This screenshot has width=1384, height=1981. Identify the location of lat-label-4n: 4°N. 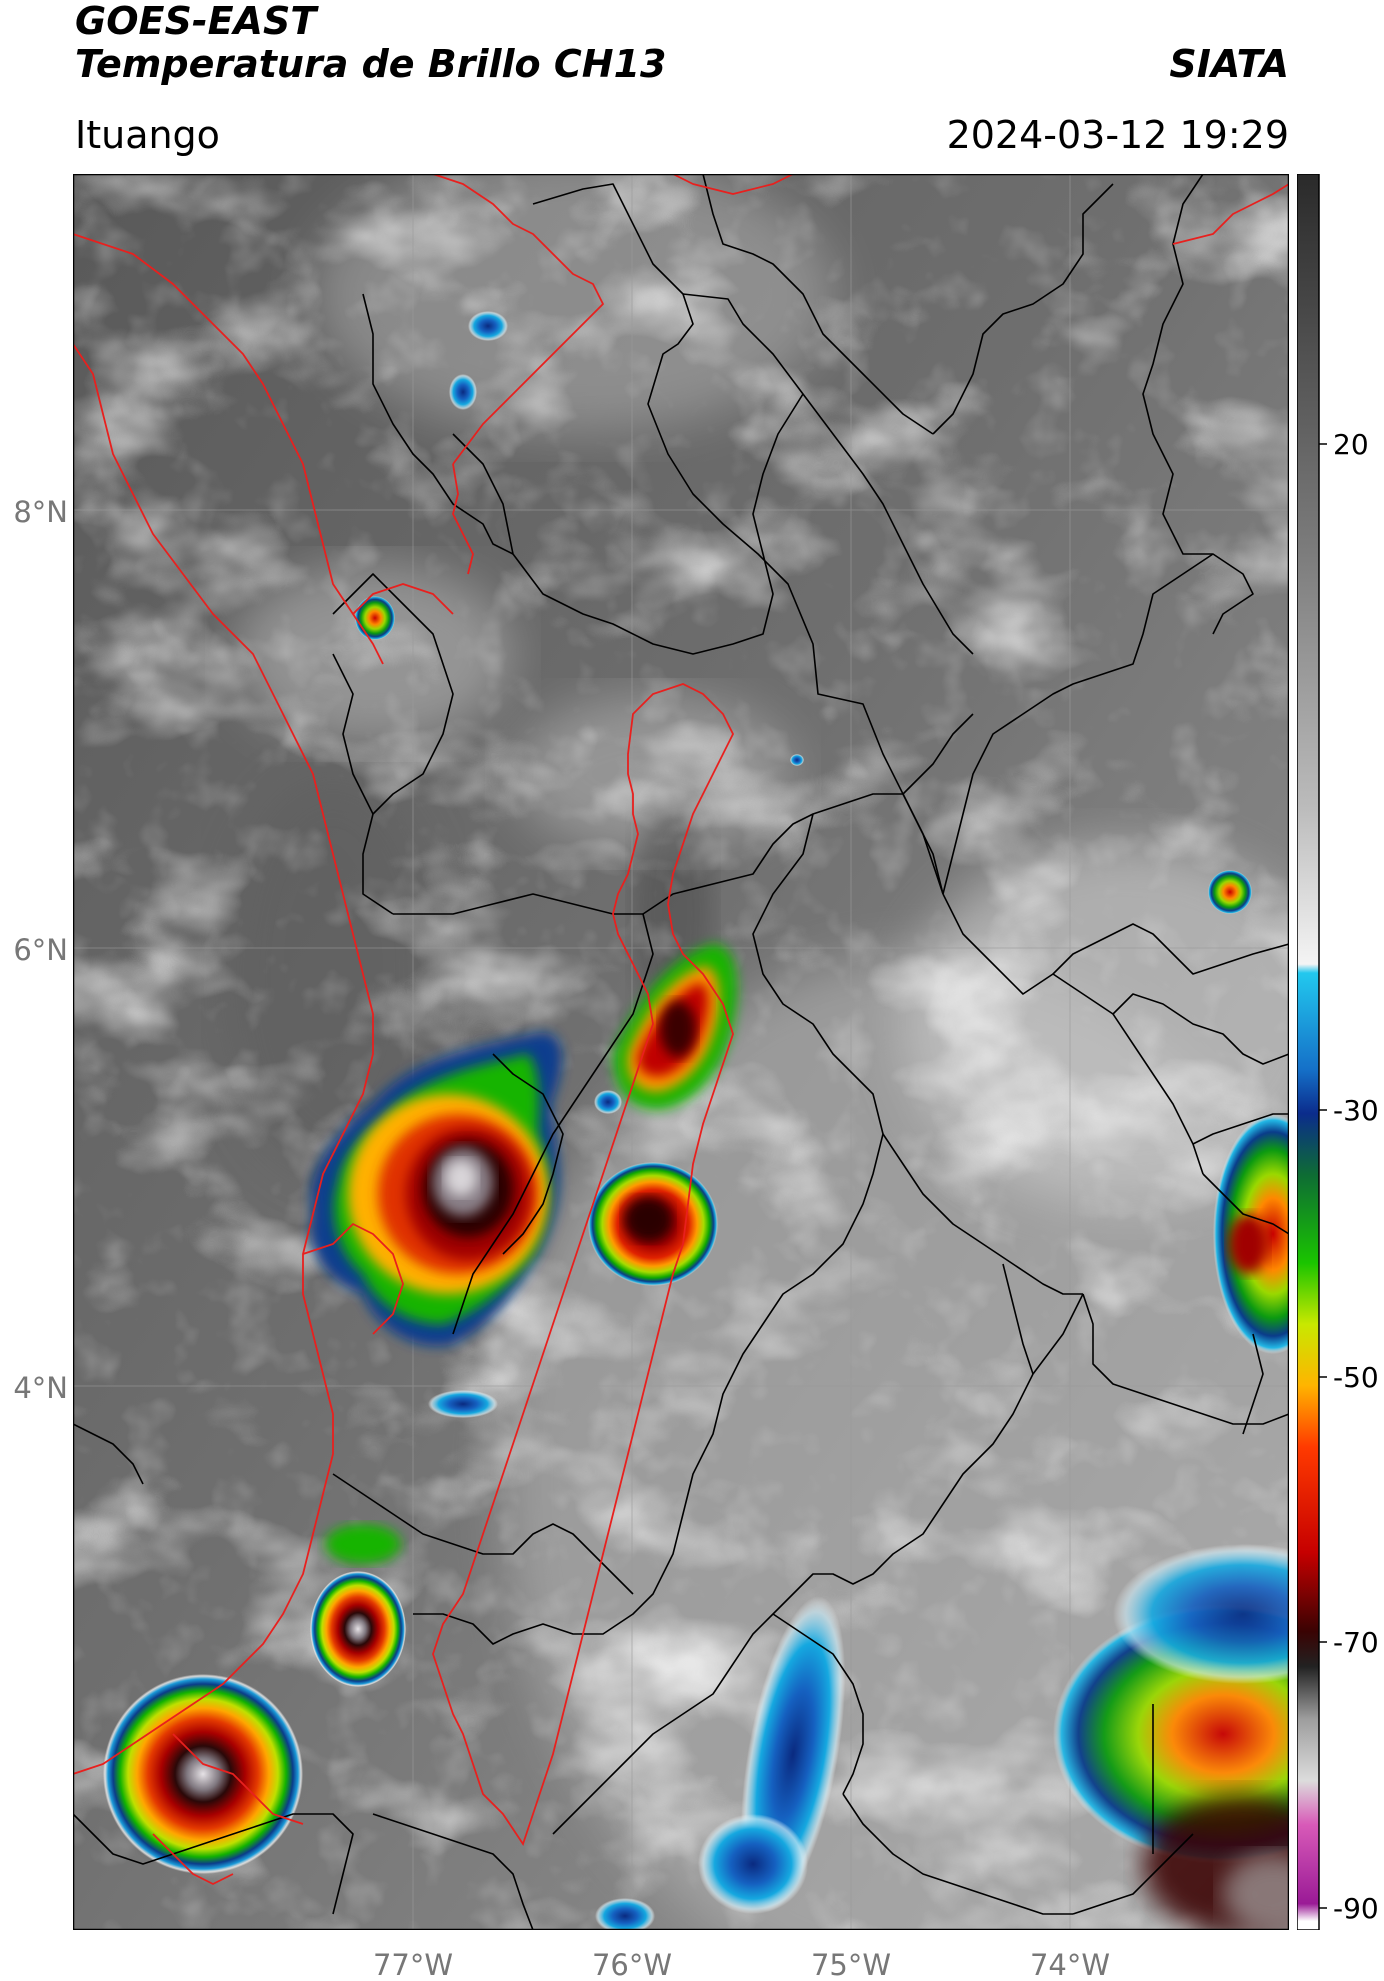
(40, 1388).